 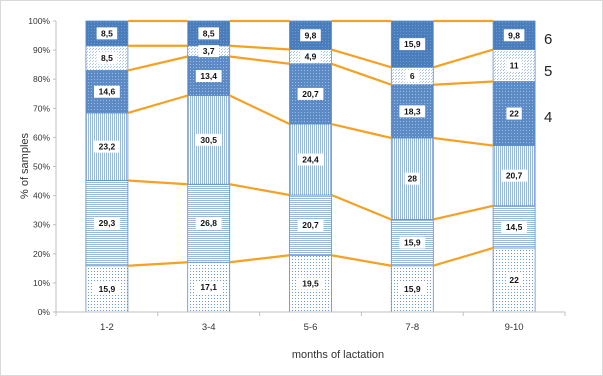 I want to click on data-label: 30,5, so click(x=208, y=140).